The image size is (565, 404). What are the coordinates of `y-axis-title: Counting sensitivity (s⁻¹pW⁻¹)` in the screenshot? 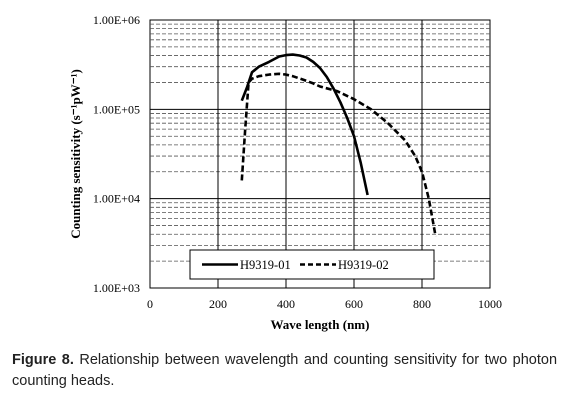 It's located at (75, 154).